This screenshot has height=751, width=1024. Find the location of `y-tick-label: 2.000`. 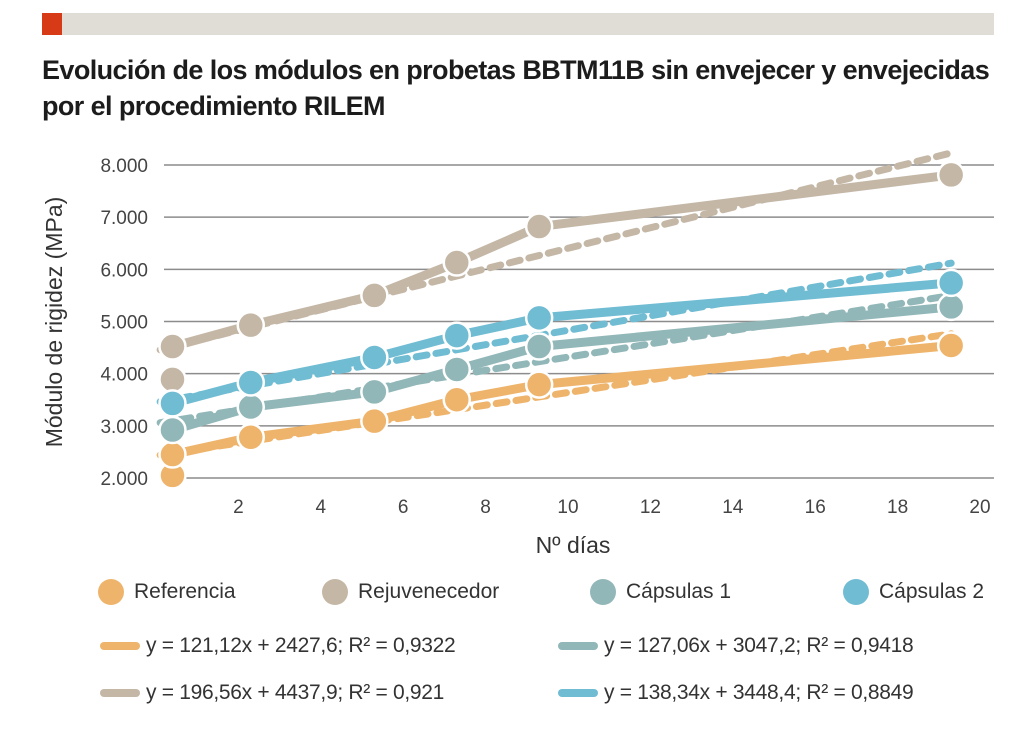

y-tick-label: 2.000 is located at coordinates (124, 479).